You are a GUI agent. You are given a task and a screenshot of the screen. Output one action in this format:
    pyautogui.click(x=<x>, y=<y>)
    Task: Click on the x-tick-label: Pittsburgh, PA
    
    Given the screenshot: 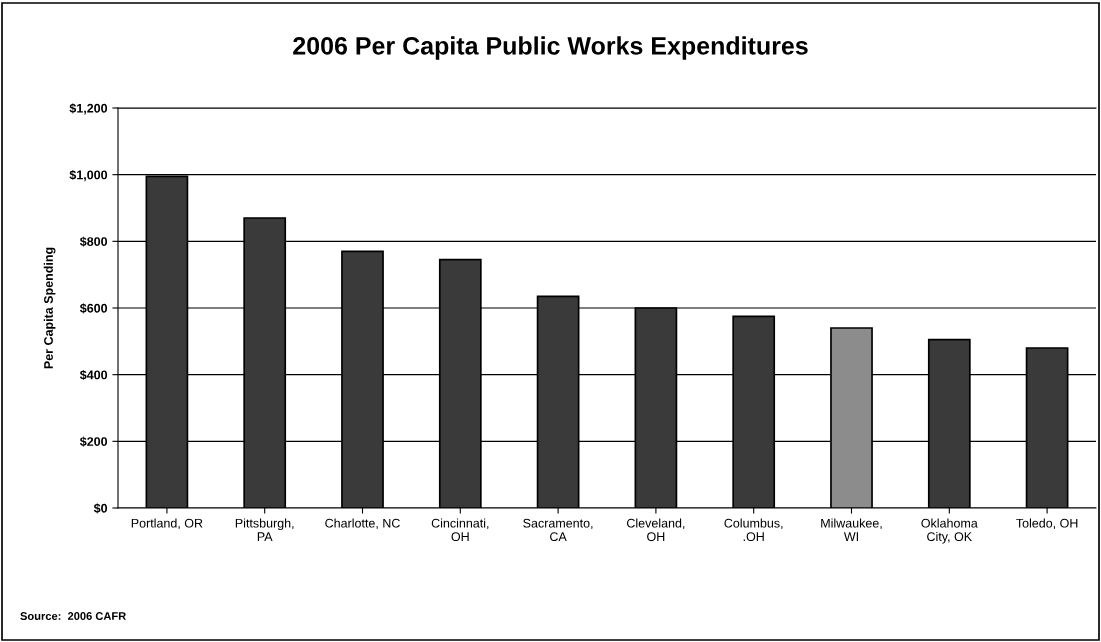 What is the action you would take?
    pyautogui.click(x=264, y=529)
    